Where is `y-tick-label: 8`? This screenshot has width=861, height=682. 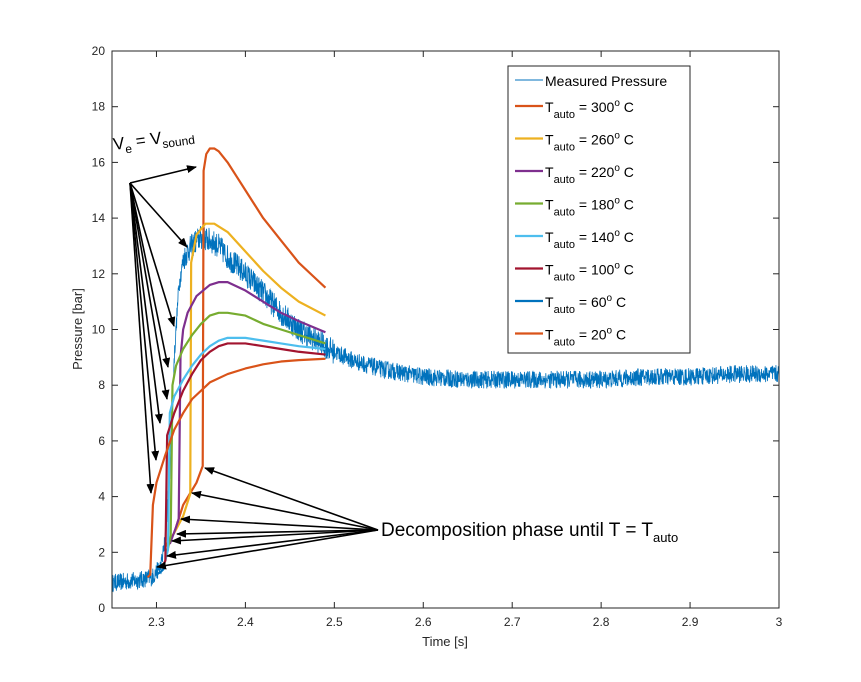
y-tick-label: 8 is located at coordinates (101, 385).